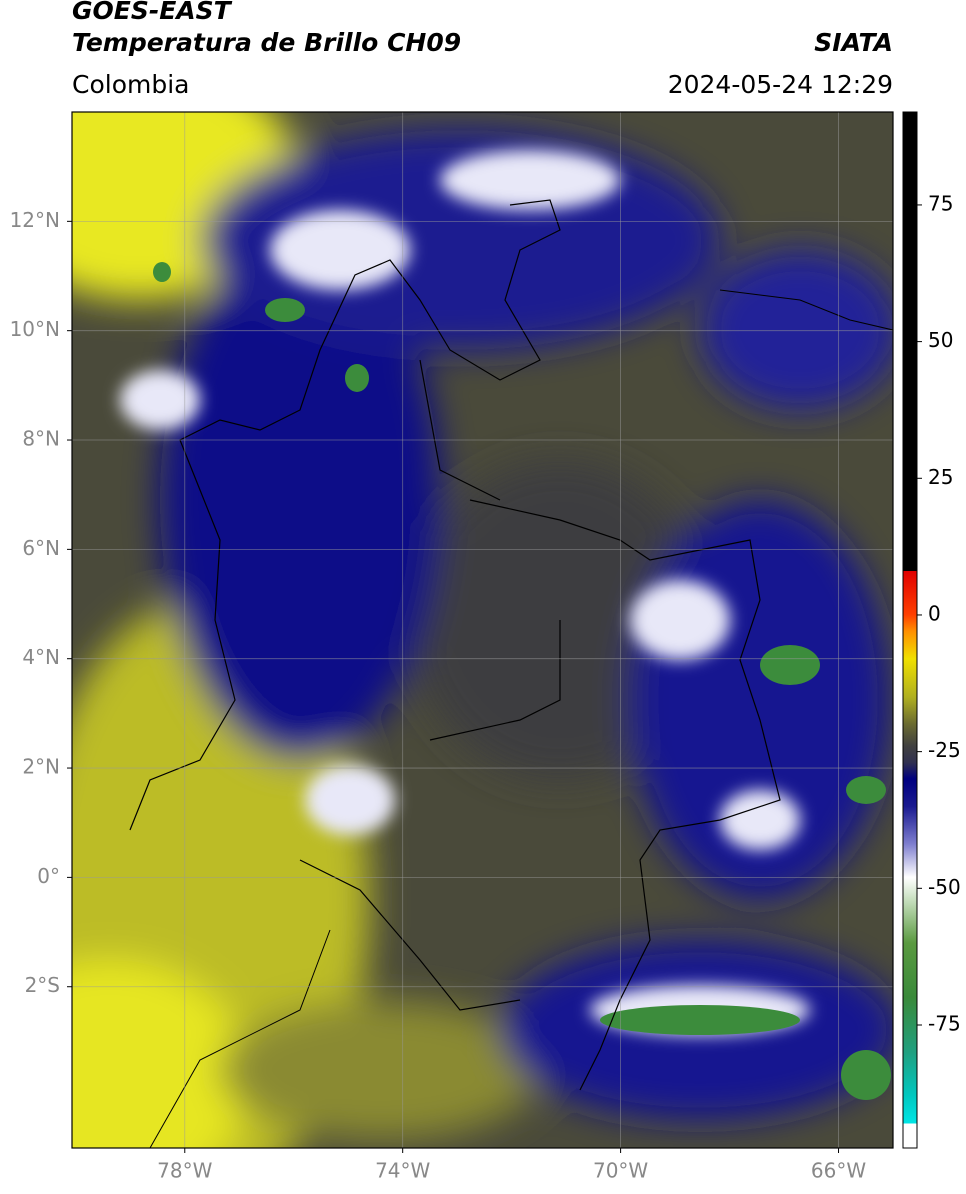  What do you see at coordinates (838, 1171) in the screenshot?
I see `x-tick-label: 66°W` at bounding box center [838, 1171].